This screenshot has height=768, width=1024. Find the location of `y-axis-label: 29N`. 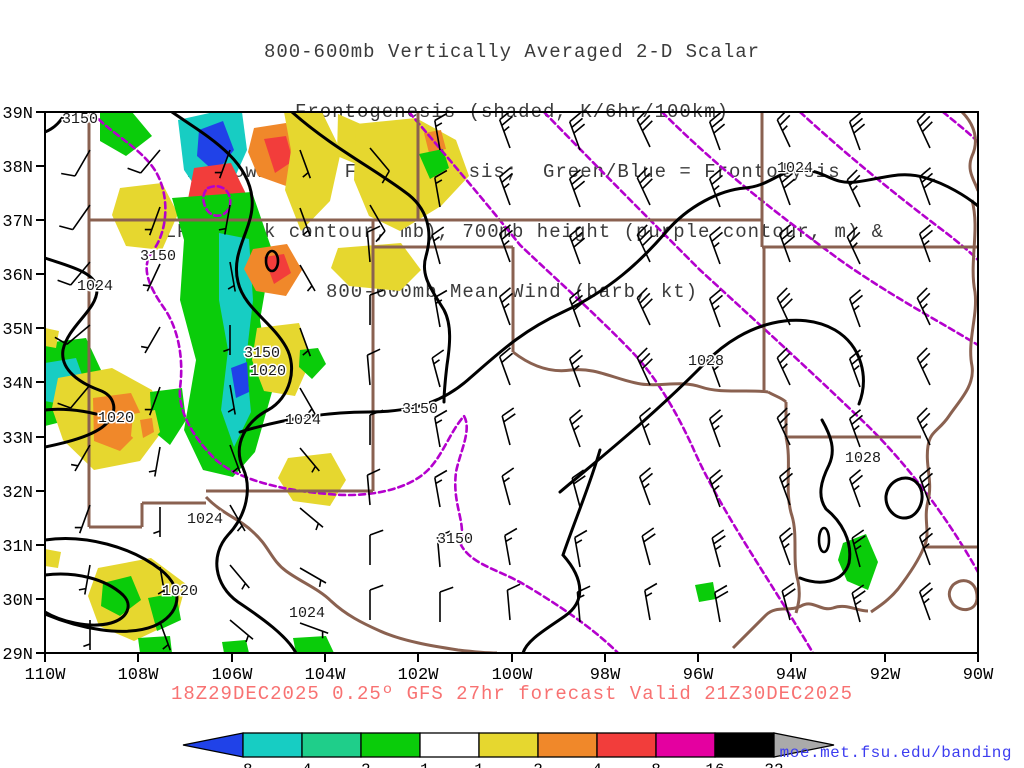

y-axis-label: 29N is located at coordinates (17, 655).